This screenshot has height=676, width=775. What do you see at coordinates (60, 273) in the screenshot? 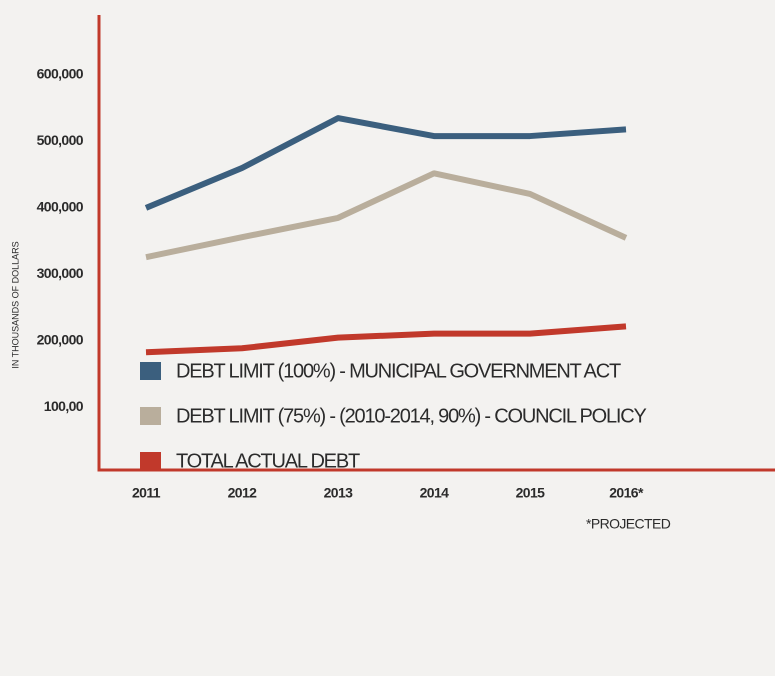
I see `y-tick-label: 300,000` at bounding box center [60, 273].